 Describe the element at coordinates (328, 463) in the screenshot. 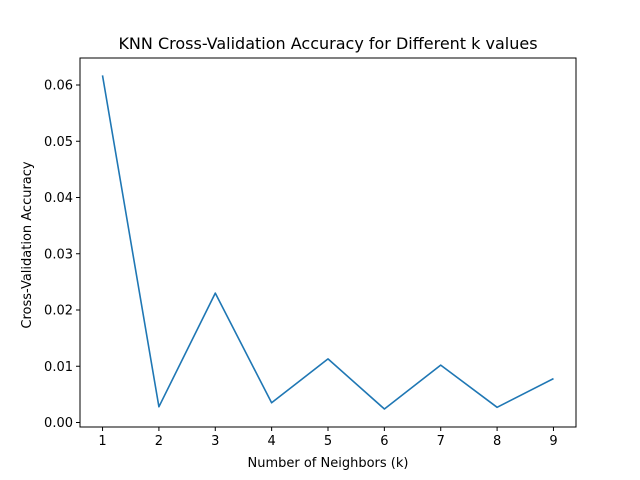

I see `x-axis-label: Number of Neighbors (k)` at that location.